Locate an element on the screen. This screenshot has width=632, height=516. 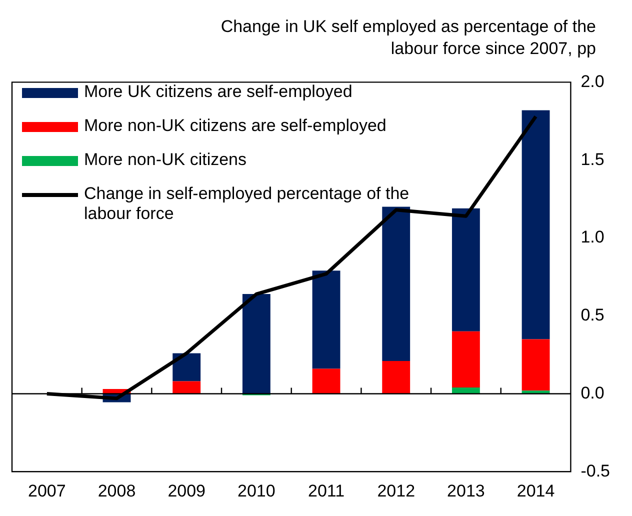
y-tick-label: 1.5 is located at coordinates (592, 159).